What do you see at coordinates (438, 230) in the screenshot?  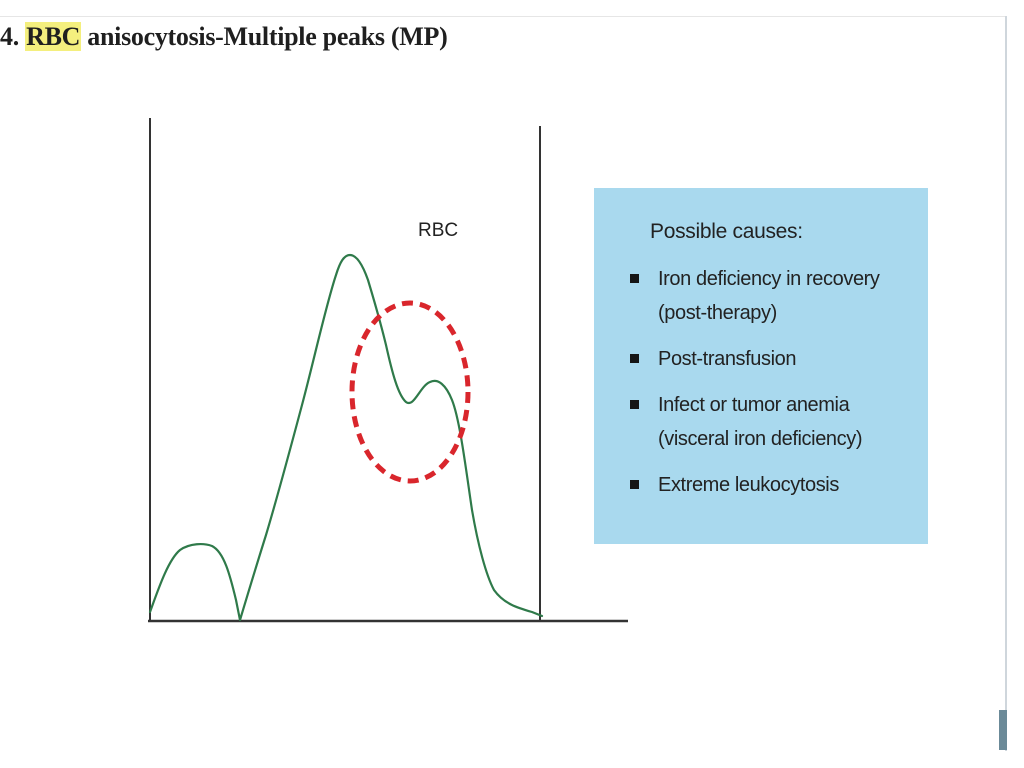 I see `curve-label: RBC` at bounding box center [438, 230].